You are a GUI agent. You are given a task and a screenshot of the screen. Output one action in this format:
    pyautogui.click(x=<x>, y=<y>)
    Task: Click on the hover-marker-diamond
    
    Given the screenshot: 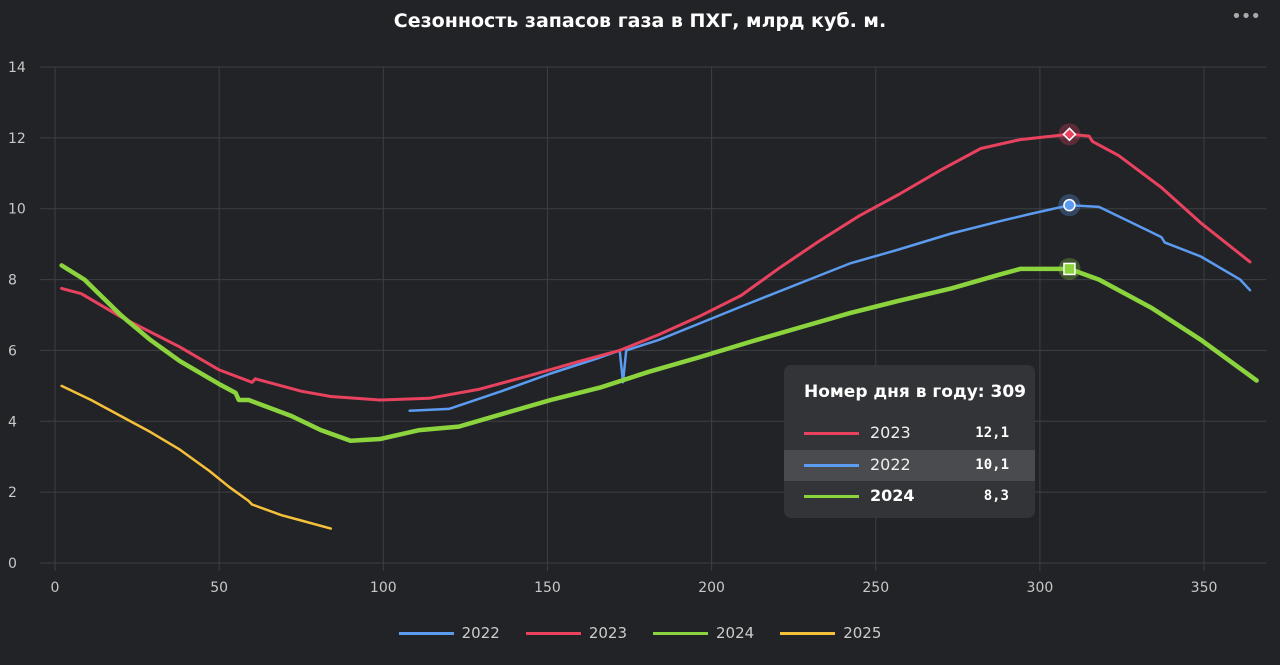 What is the action you would take?
    pyautogui.click(x=1069, y=134)
    